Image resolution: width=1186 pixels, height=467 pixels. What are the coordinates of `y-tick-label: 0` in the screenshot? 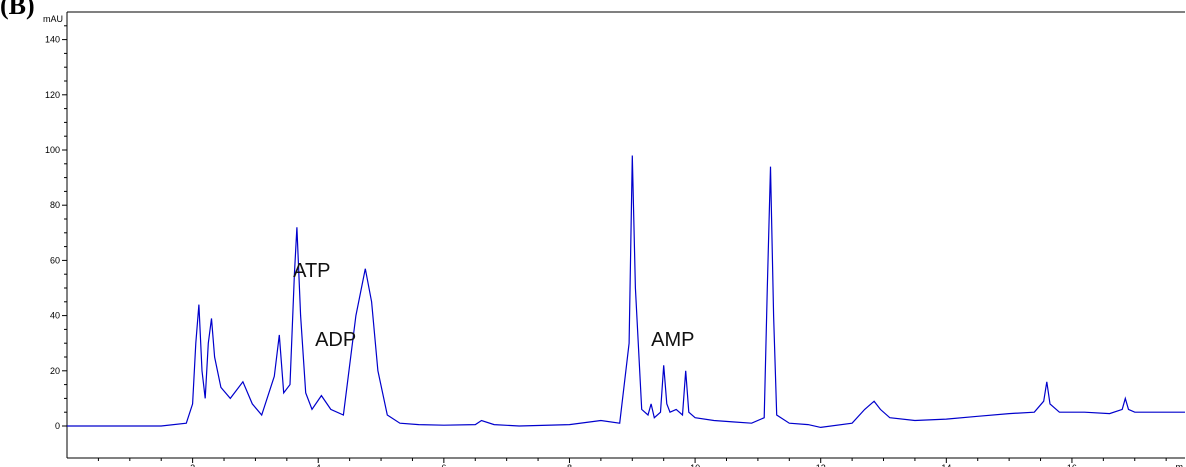 It's located at (57, 426).